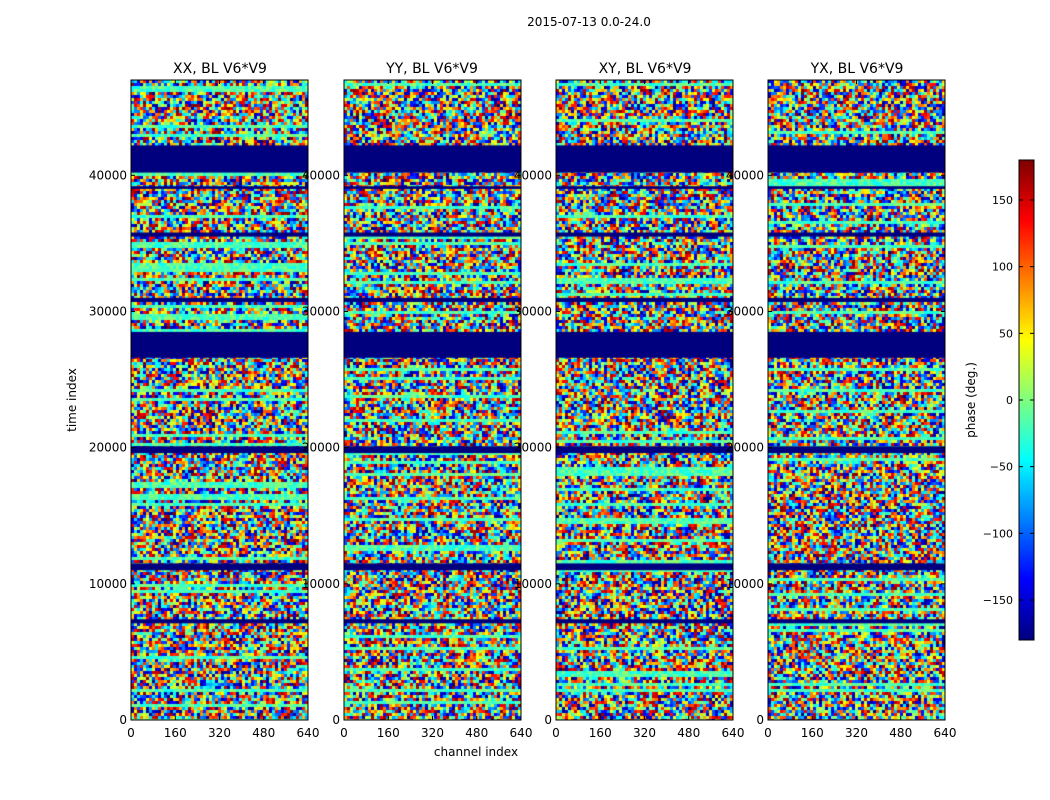 This screenshot has width=1050, height=800. I want to click on panel-title-xx: XX, BL V6*V9, so click(220, 69).